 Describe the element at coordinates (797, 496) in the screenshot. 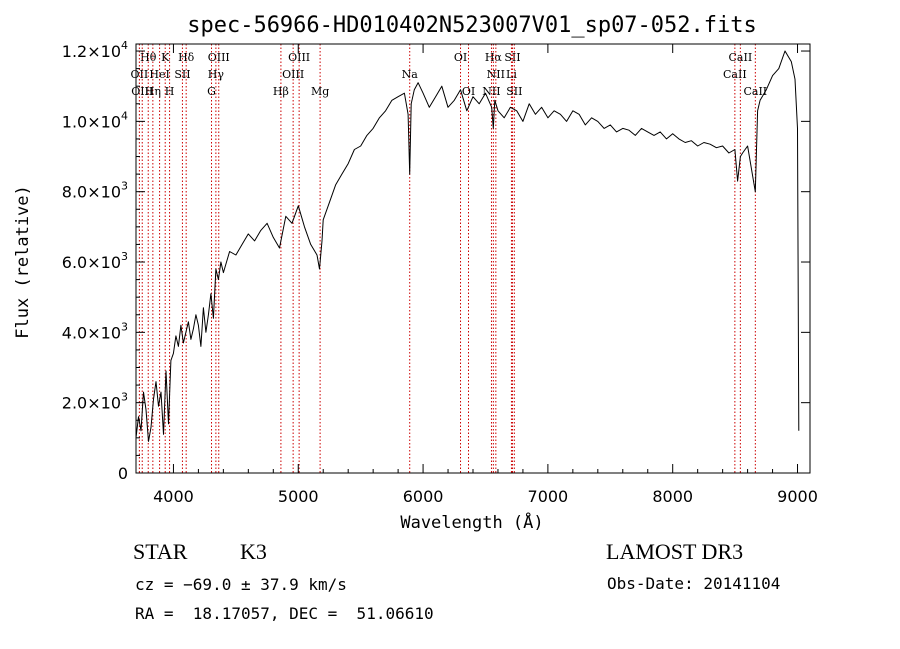

I see `x-tick-label-5: 9000` at that location.